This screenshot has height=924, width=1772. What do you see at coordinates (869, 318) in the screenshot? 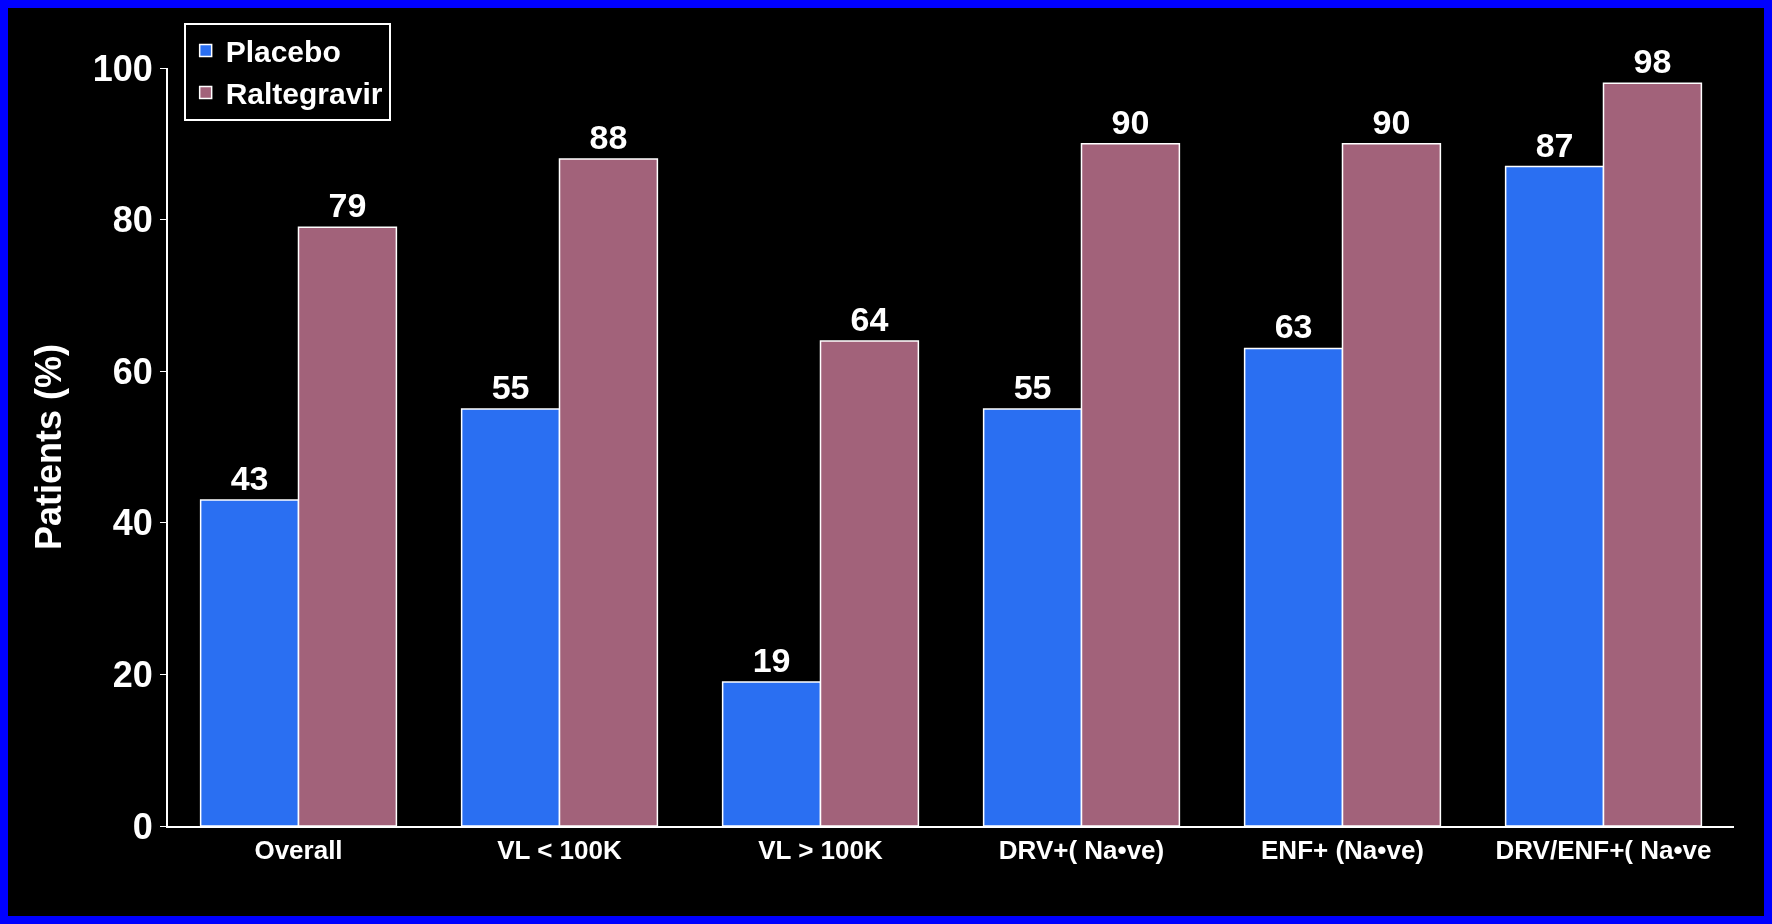
I see `data-label: 64` at bounding box center [869, 318].